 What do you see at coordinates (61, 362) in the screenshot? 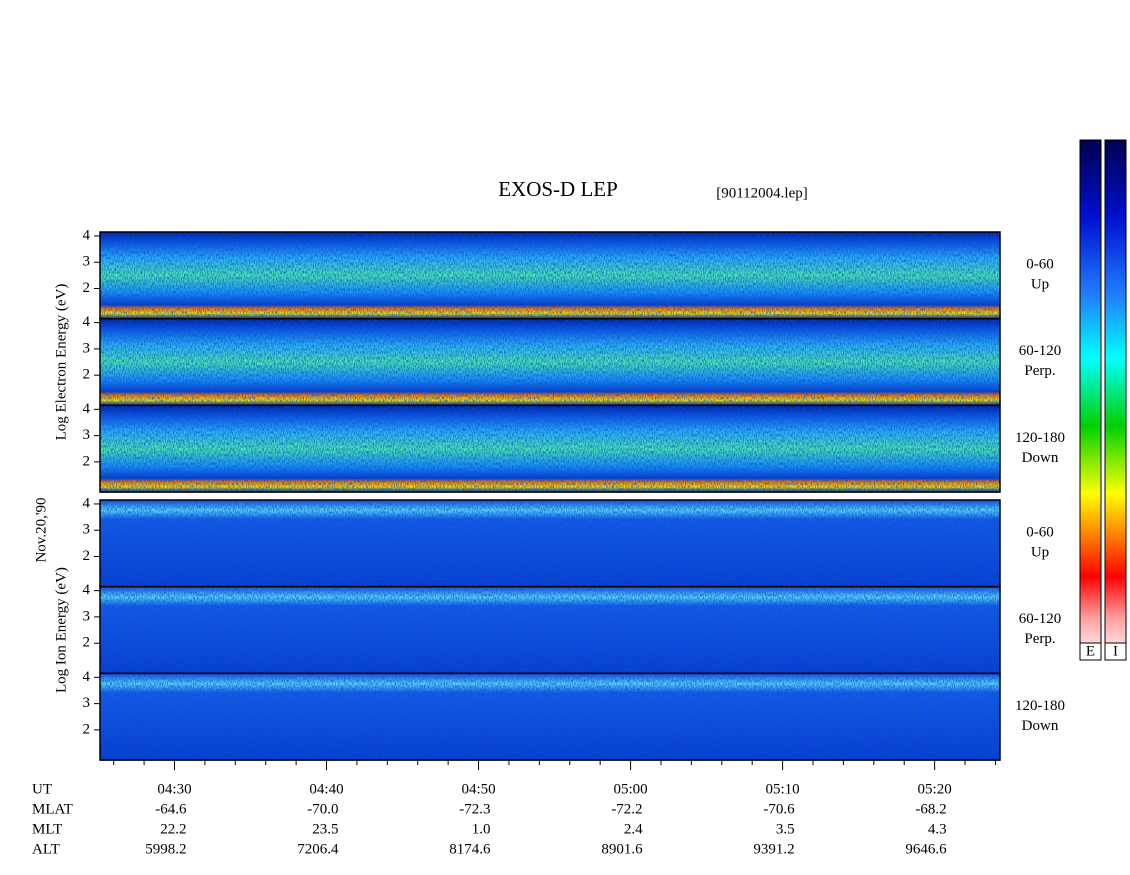
I see `y-axis-label: Log Electron Energy (eV)` at bounding box center [61, 362].